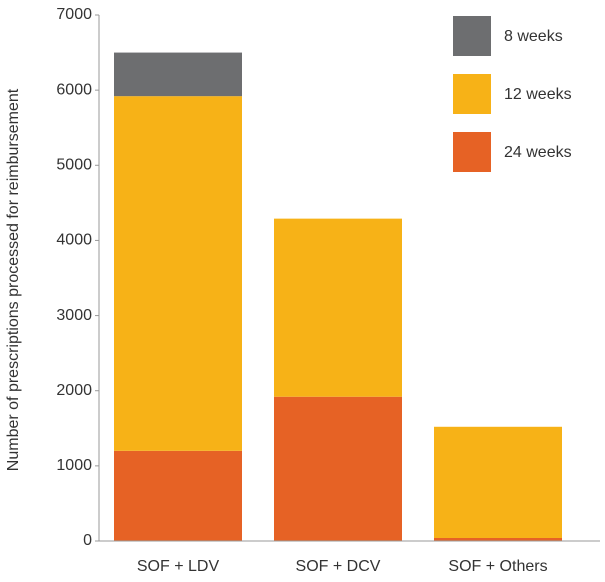 The image size is (605, 582). Describe the element at coordinates (178, 566) in the screenshot. I see `x-tick-label: SOF + LDV` at that location.